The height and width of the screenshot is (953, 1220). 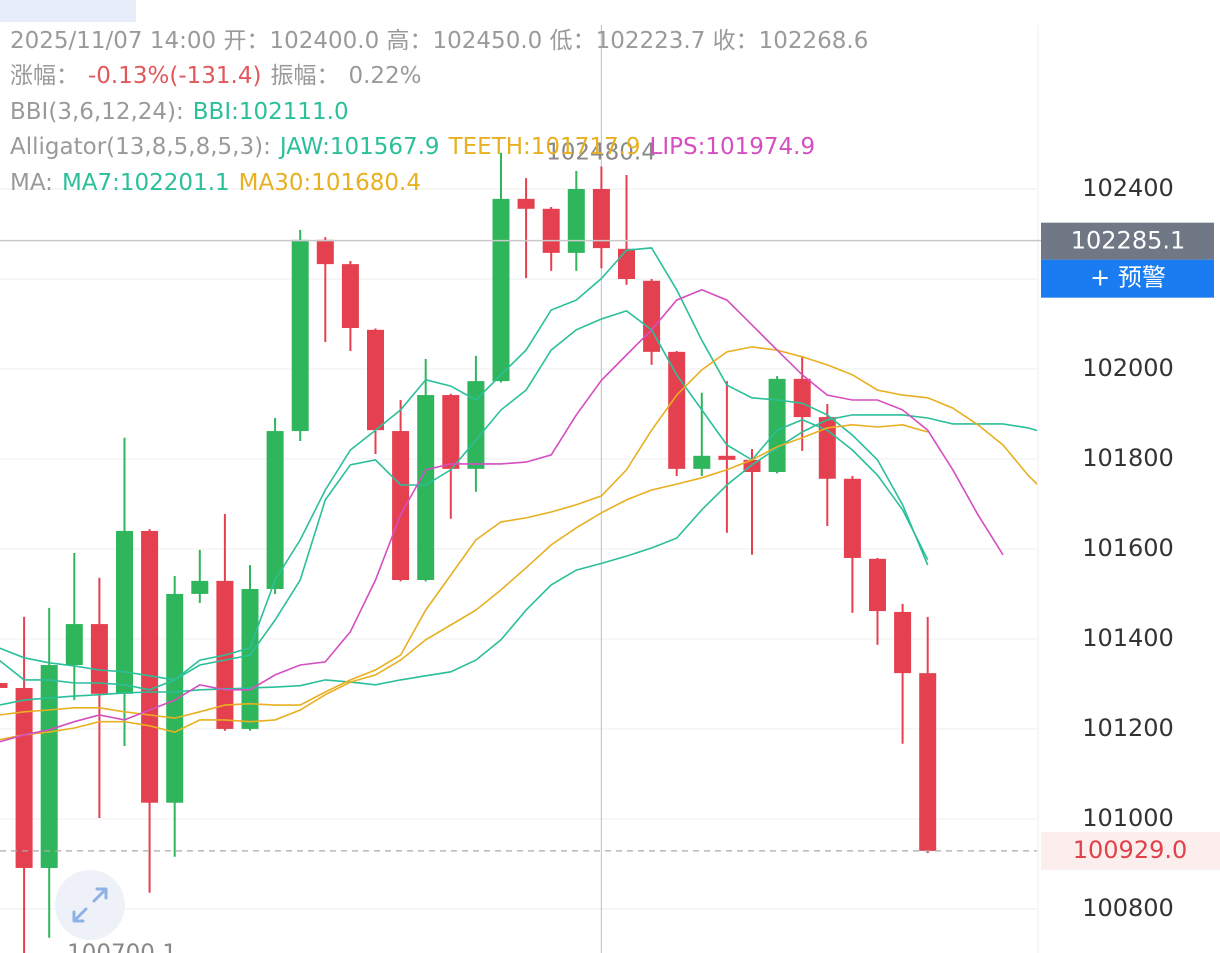 What do you see at coordinates (329, 182) in the screenshot?
I see `header-text: MA30:101680.4` at bounding box center [329, 182].